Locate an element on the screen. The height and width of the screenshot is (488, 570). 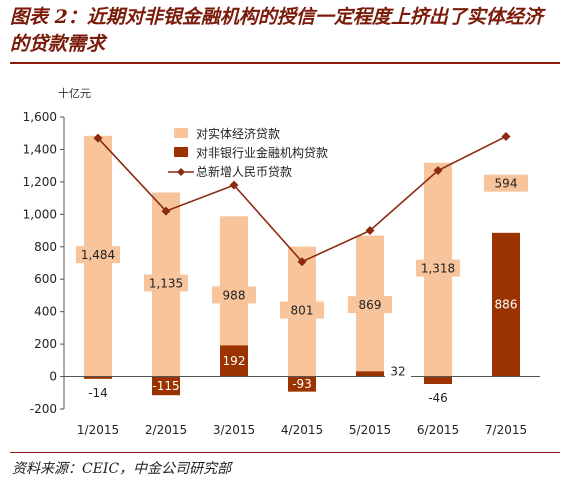
x-tick-label: 5/2015 is located at coordinates (370, 430).